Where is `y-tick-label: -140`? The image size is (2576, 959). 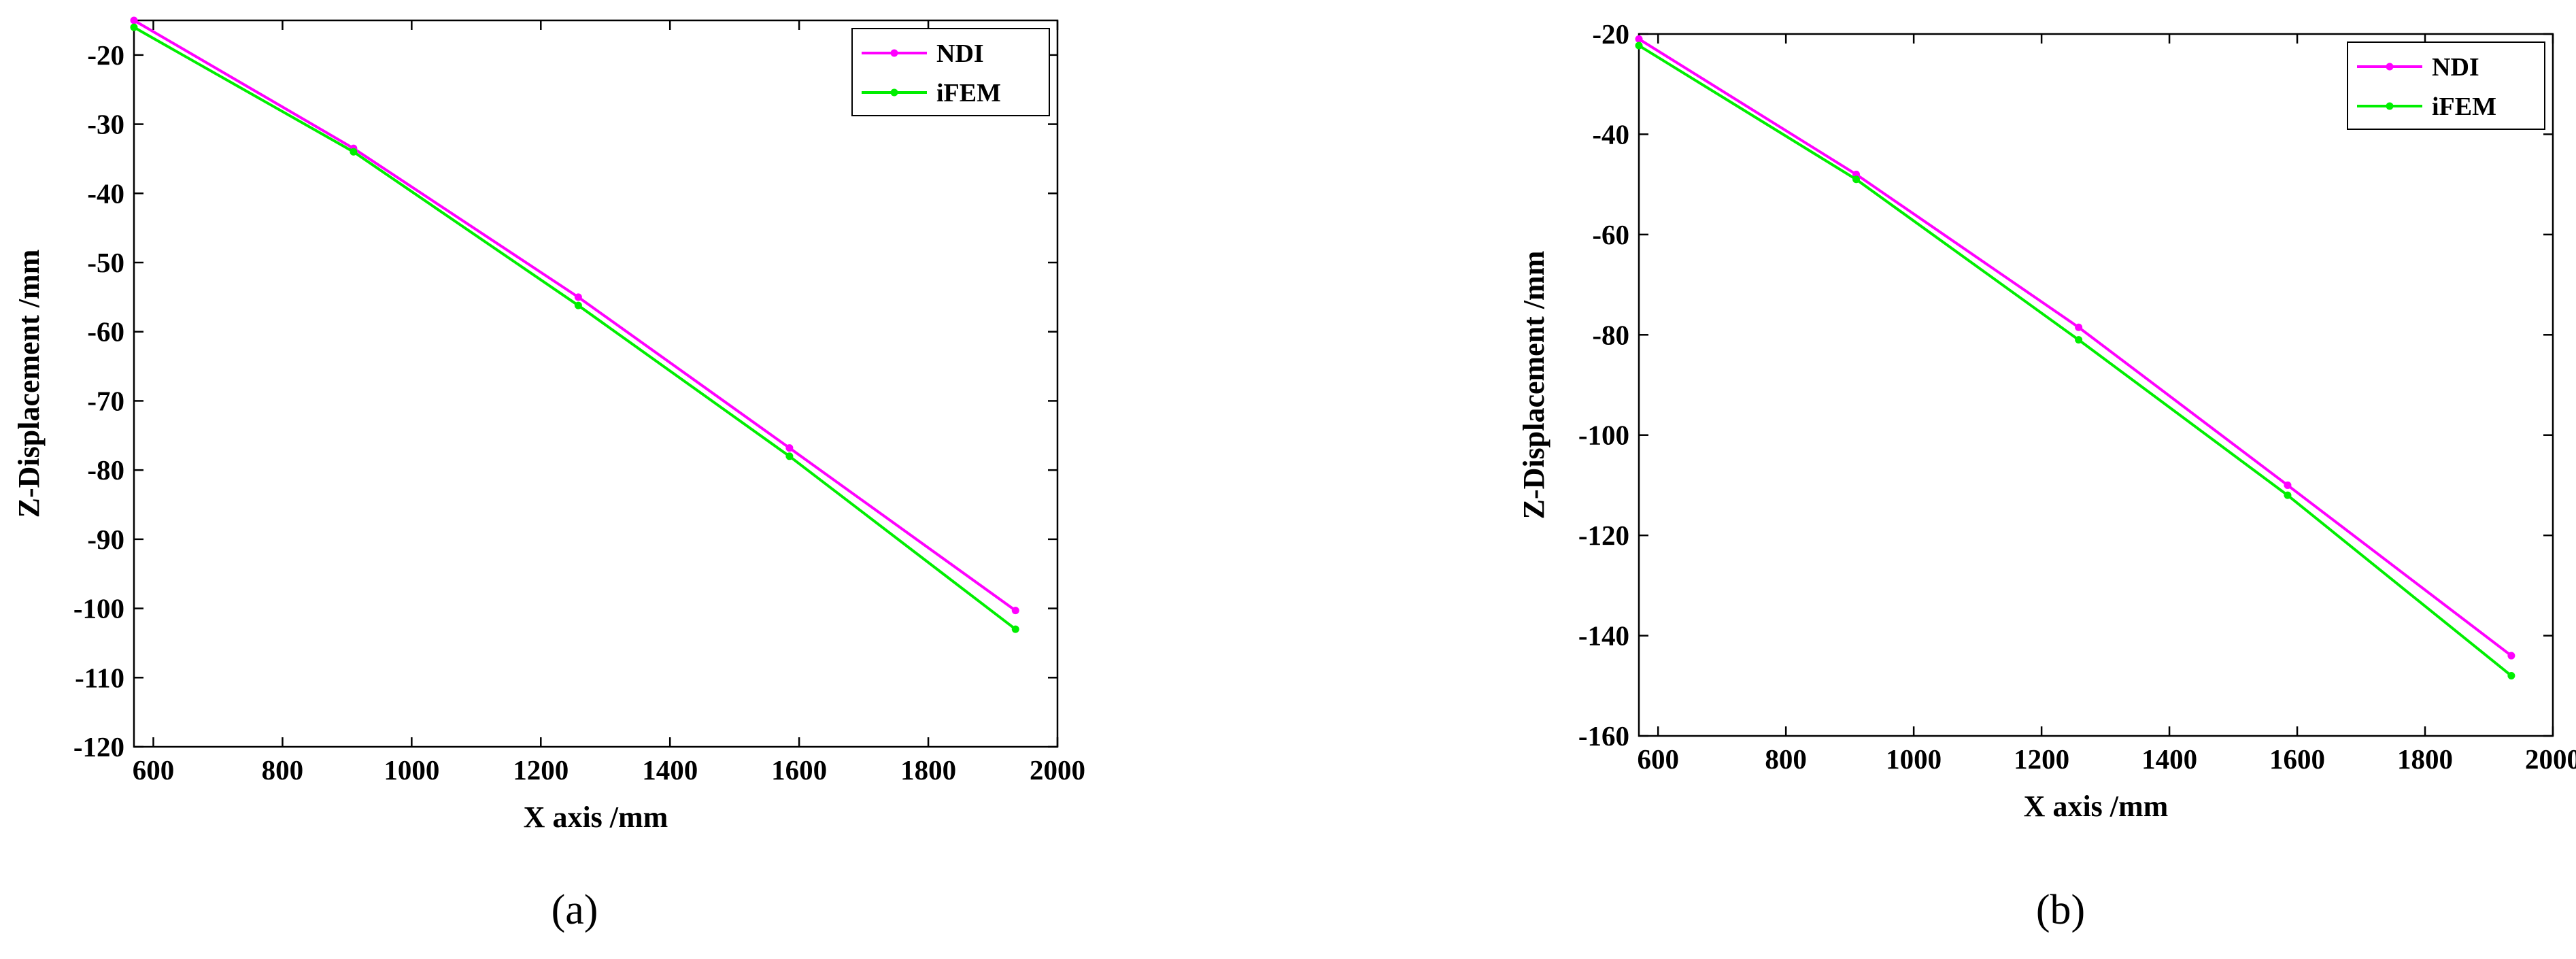
y-tick-label: -140 is located at coordinates (1603, 636).